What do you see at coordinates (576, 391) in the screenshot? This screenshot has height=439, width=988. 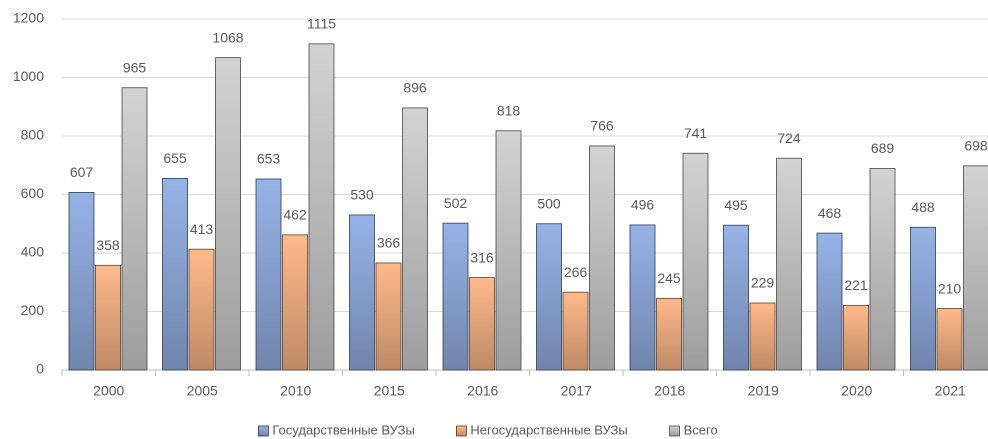 I see `x-tick-label: 2017` at bounding box center [576, 391].